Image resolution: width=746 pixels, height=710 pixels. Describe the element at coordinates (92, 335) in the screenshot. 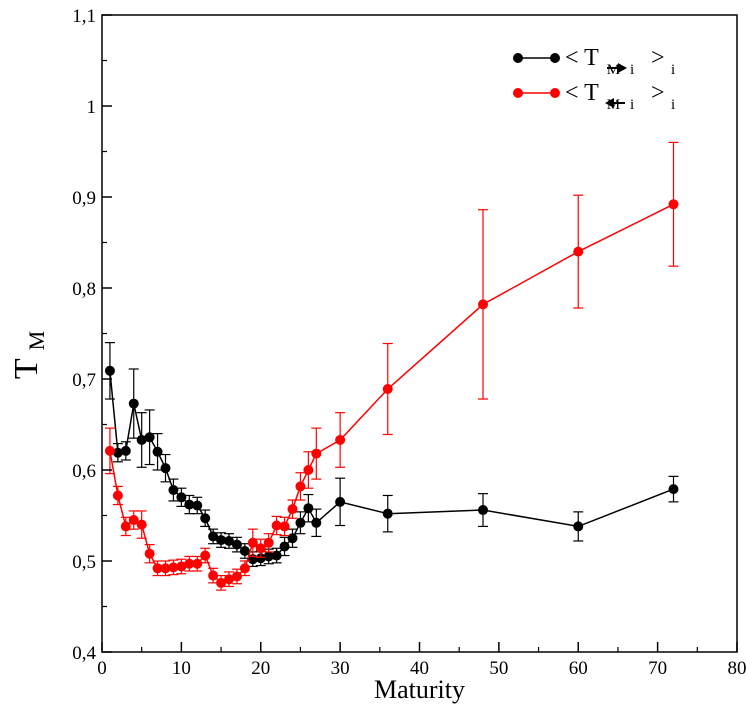

I see `y-axis: 0,4 0,5 0,6 0,7 0,8 0,9 1 1,1` at that location.